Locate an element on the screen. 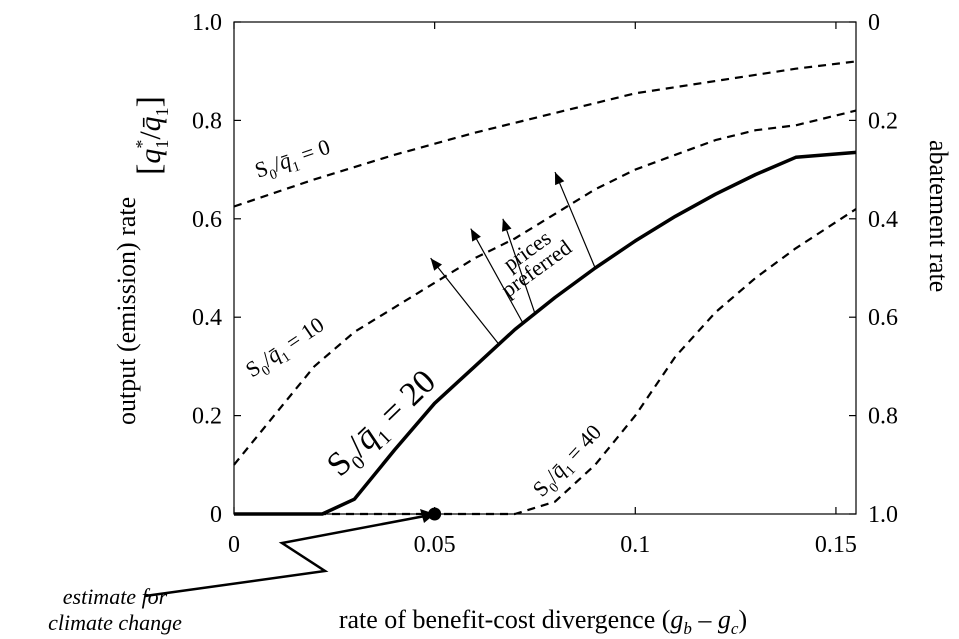  svg-text: [q*1/q̄1] is located at coordinates (151, 135).